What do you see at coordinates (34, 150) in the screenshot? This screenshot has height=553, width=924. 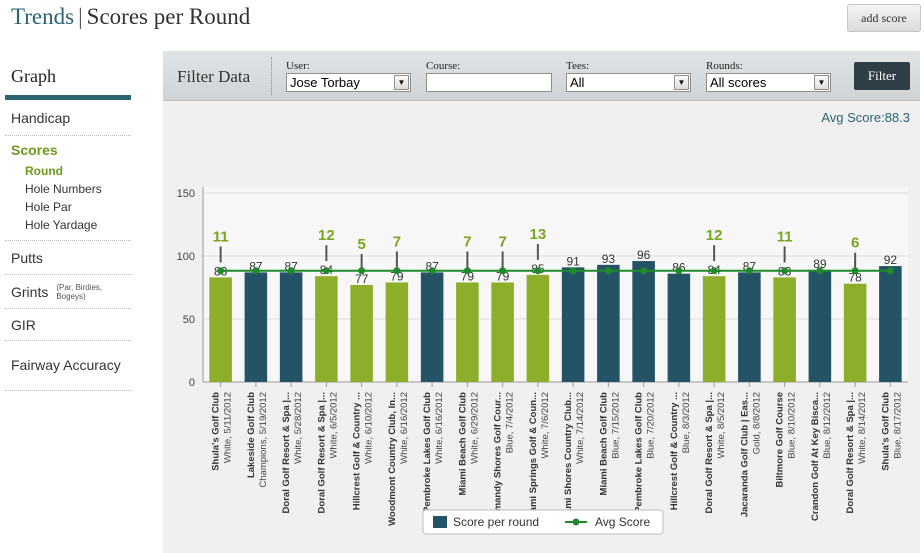 I see `sidebar-item-scores: Scores` at bounding box center [34, 150].